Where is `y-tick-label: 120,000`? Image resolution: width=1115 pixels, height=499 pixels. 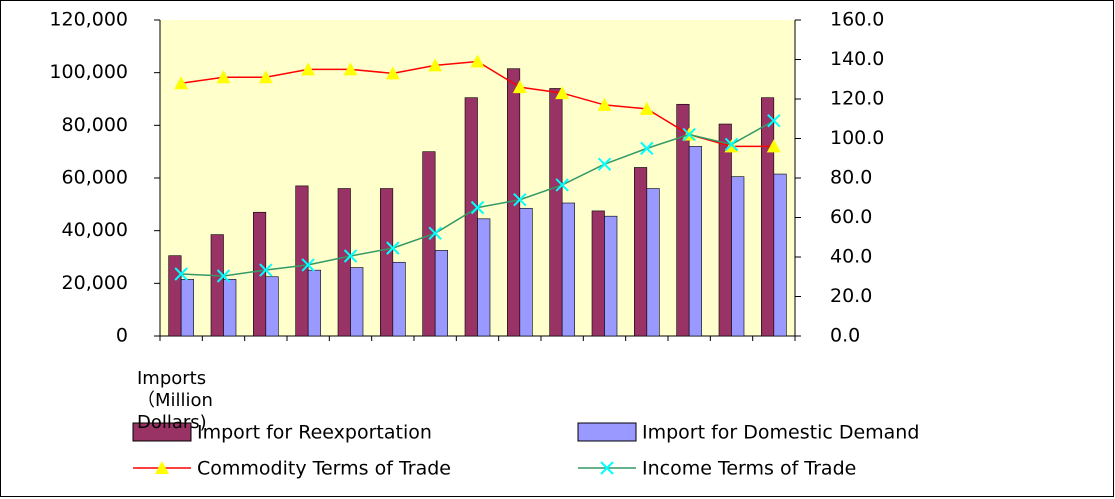
y-tick-label: 120,000 is located at coordinates (88, 20).